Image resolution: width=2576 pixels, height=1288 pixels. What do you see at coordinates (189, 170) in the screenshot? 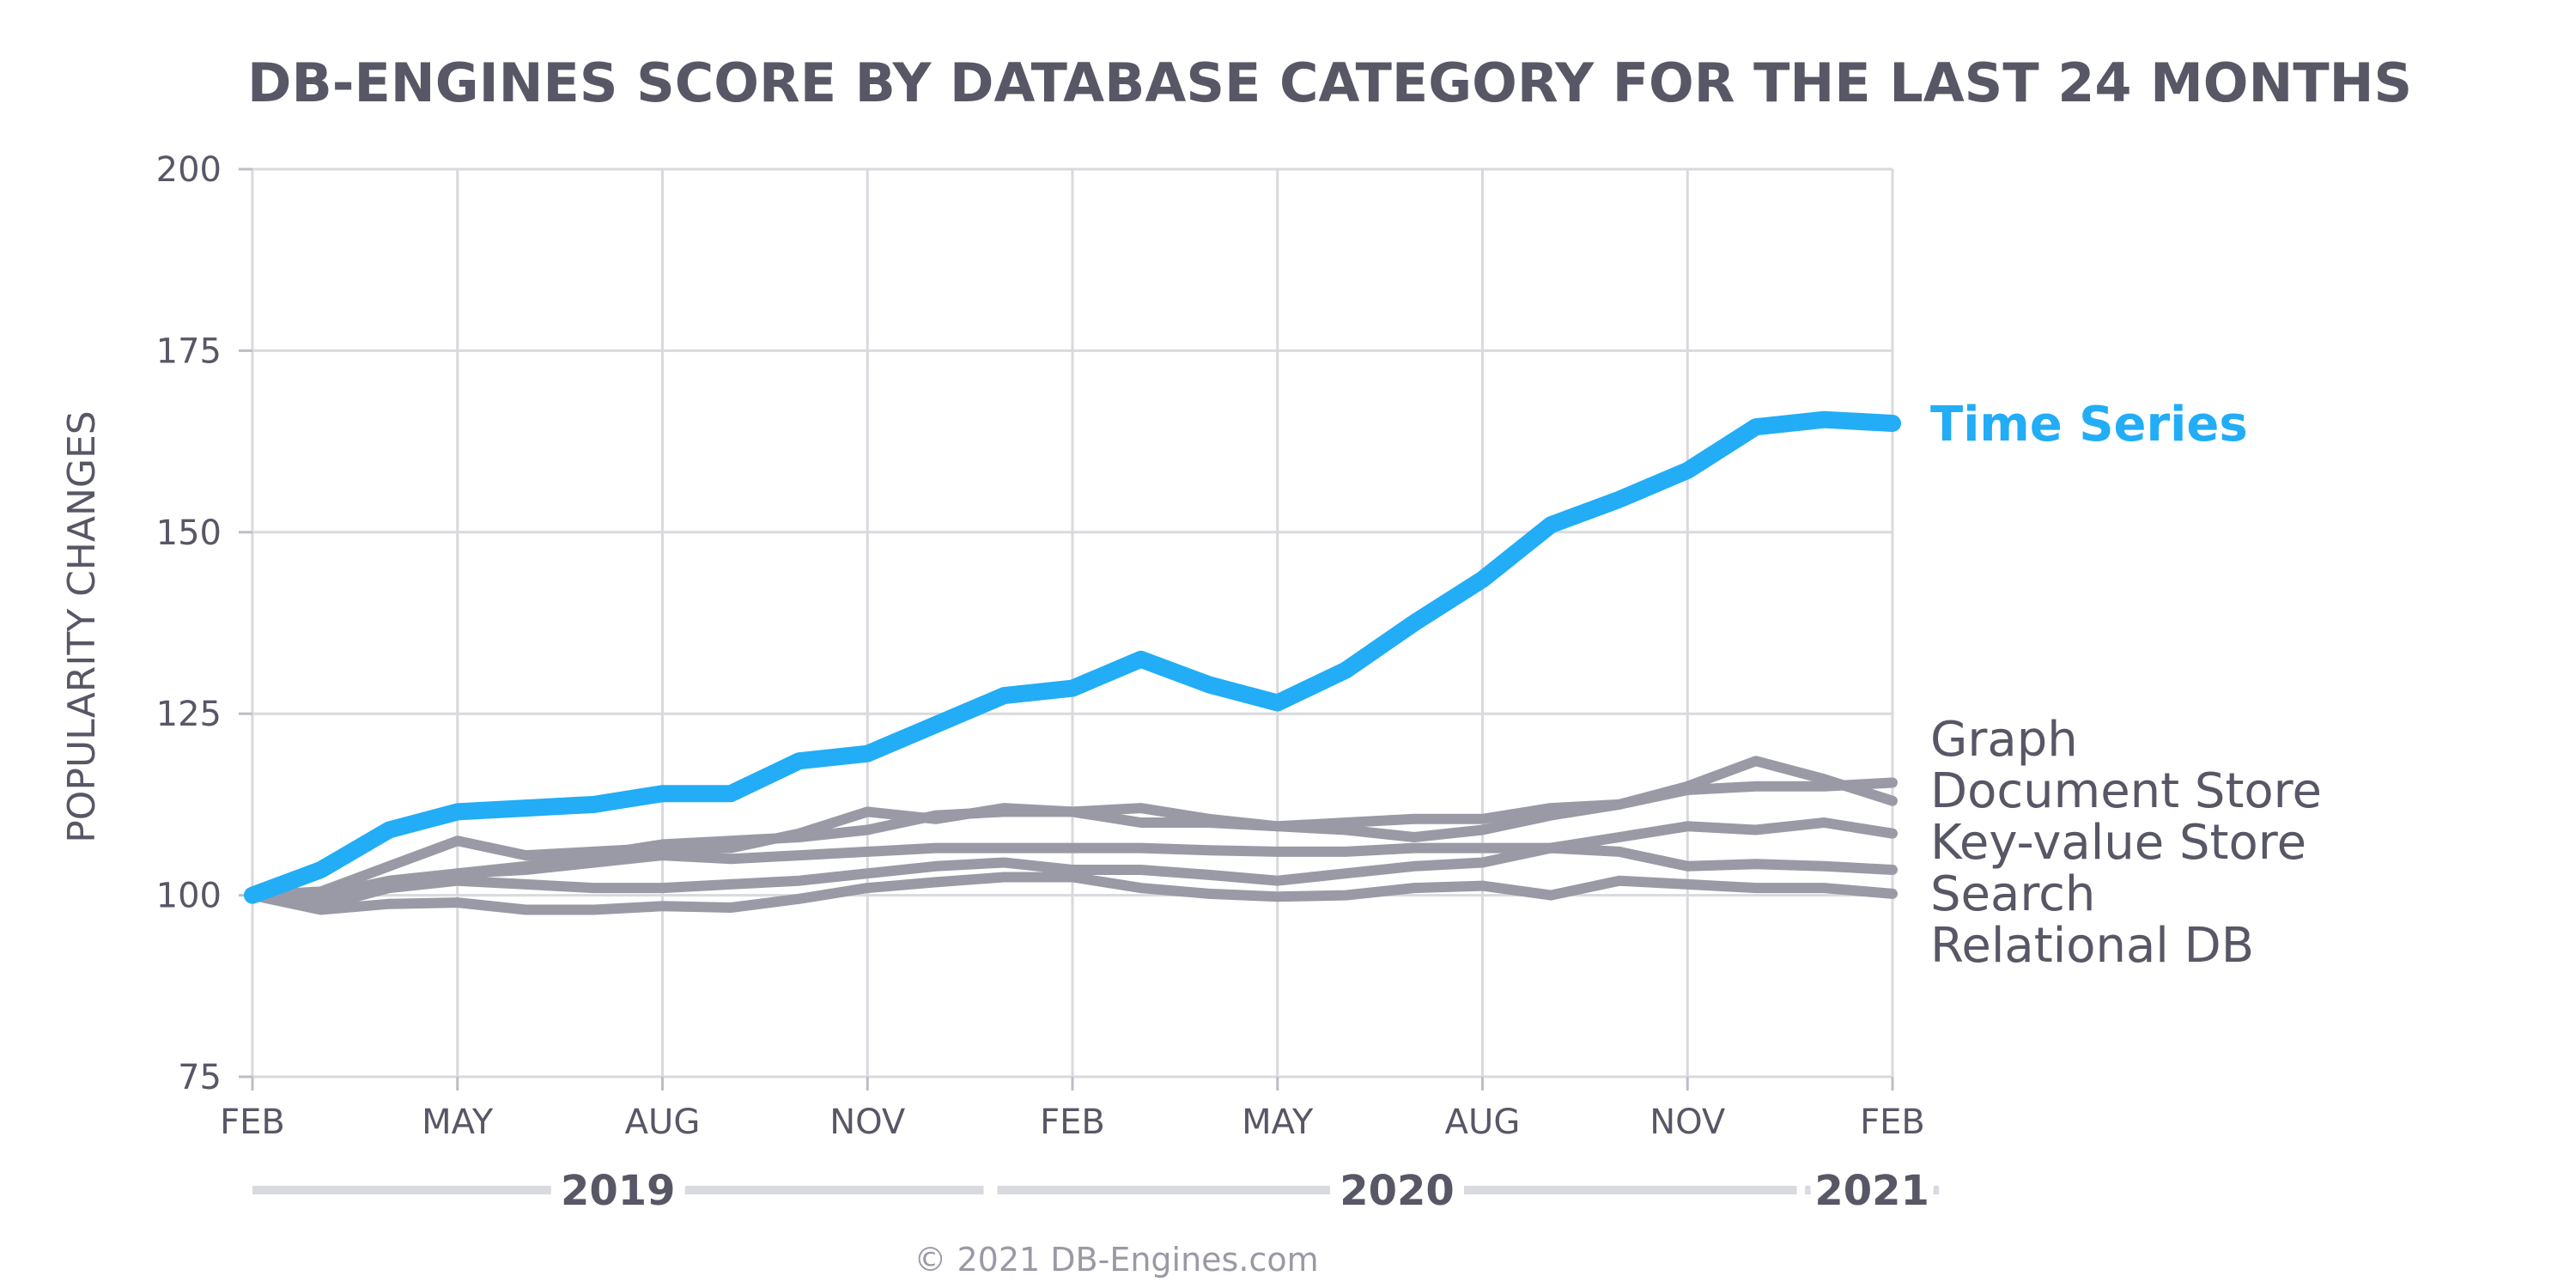
I see `y-tick-label: 200` at bounding box center [189, 170].